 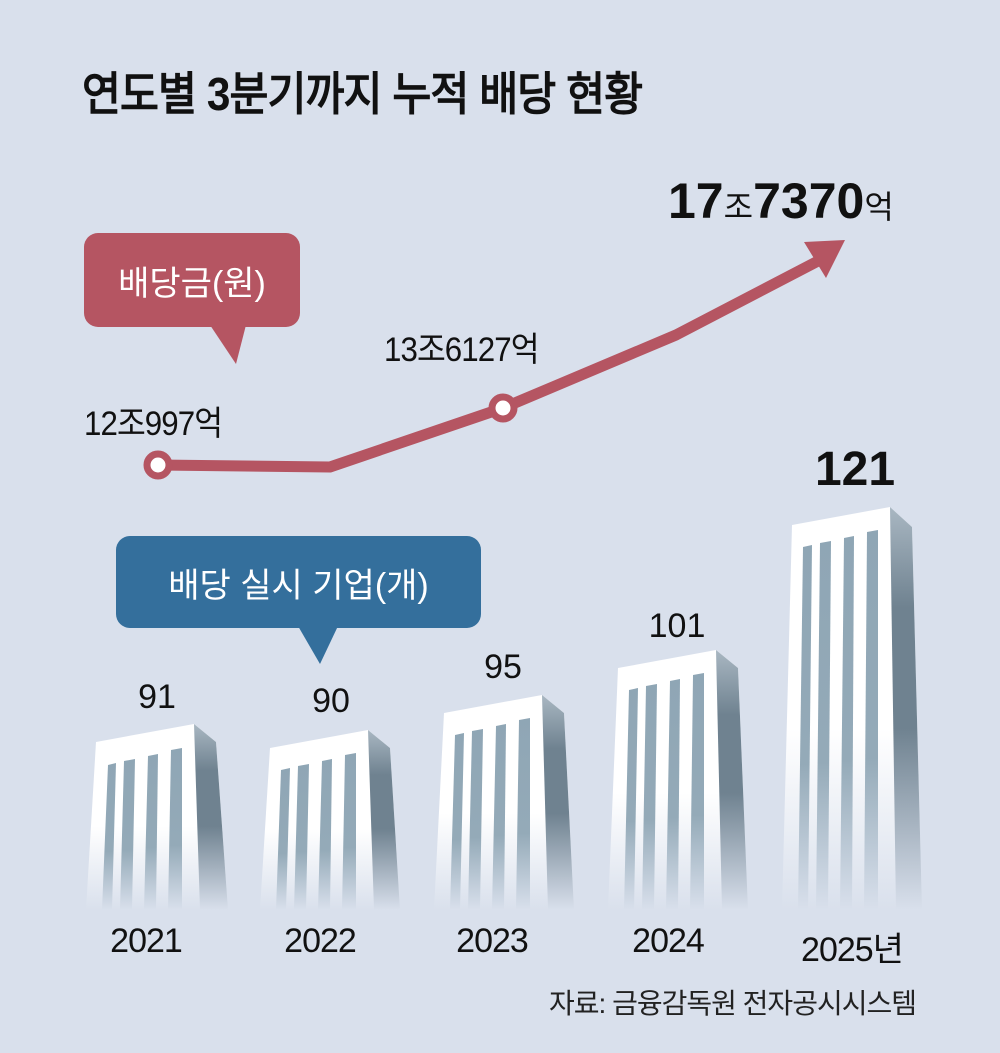 I want to click on bar-label-2025: 121, so click(x=855, y=469).